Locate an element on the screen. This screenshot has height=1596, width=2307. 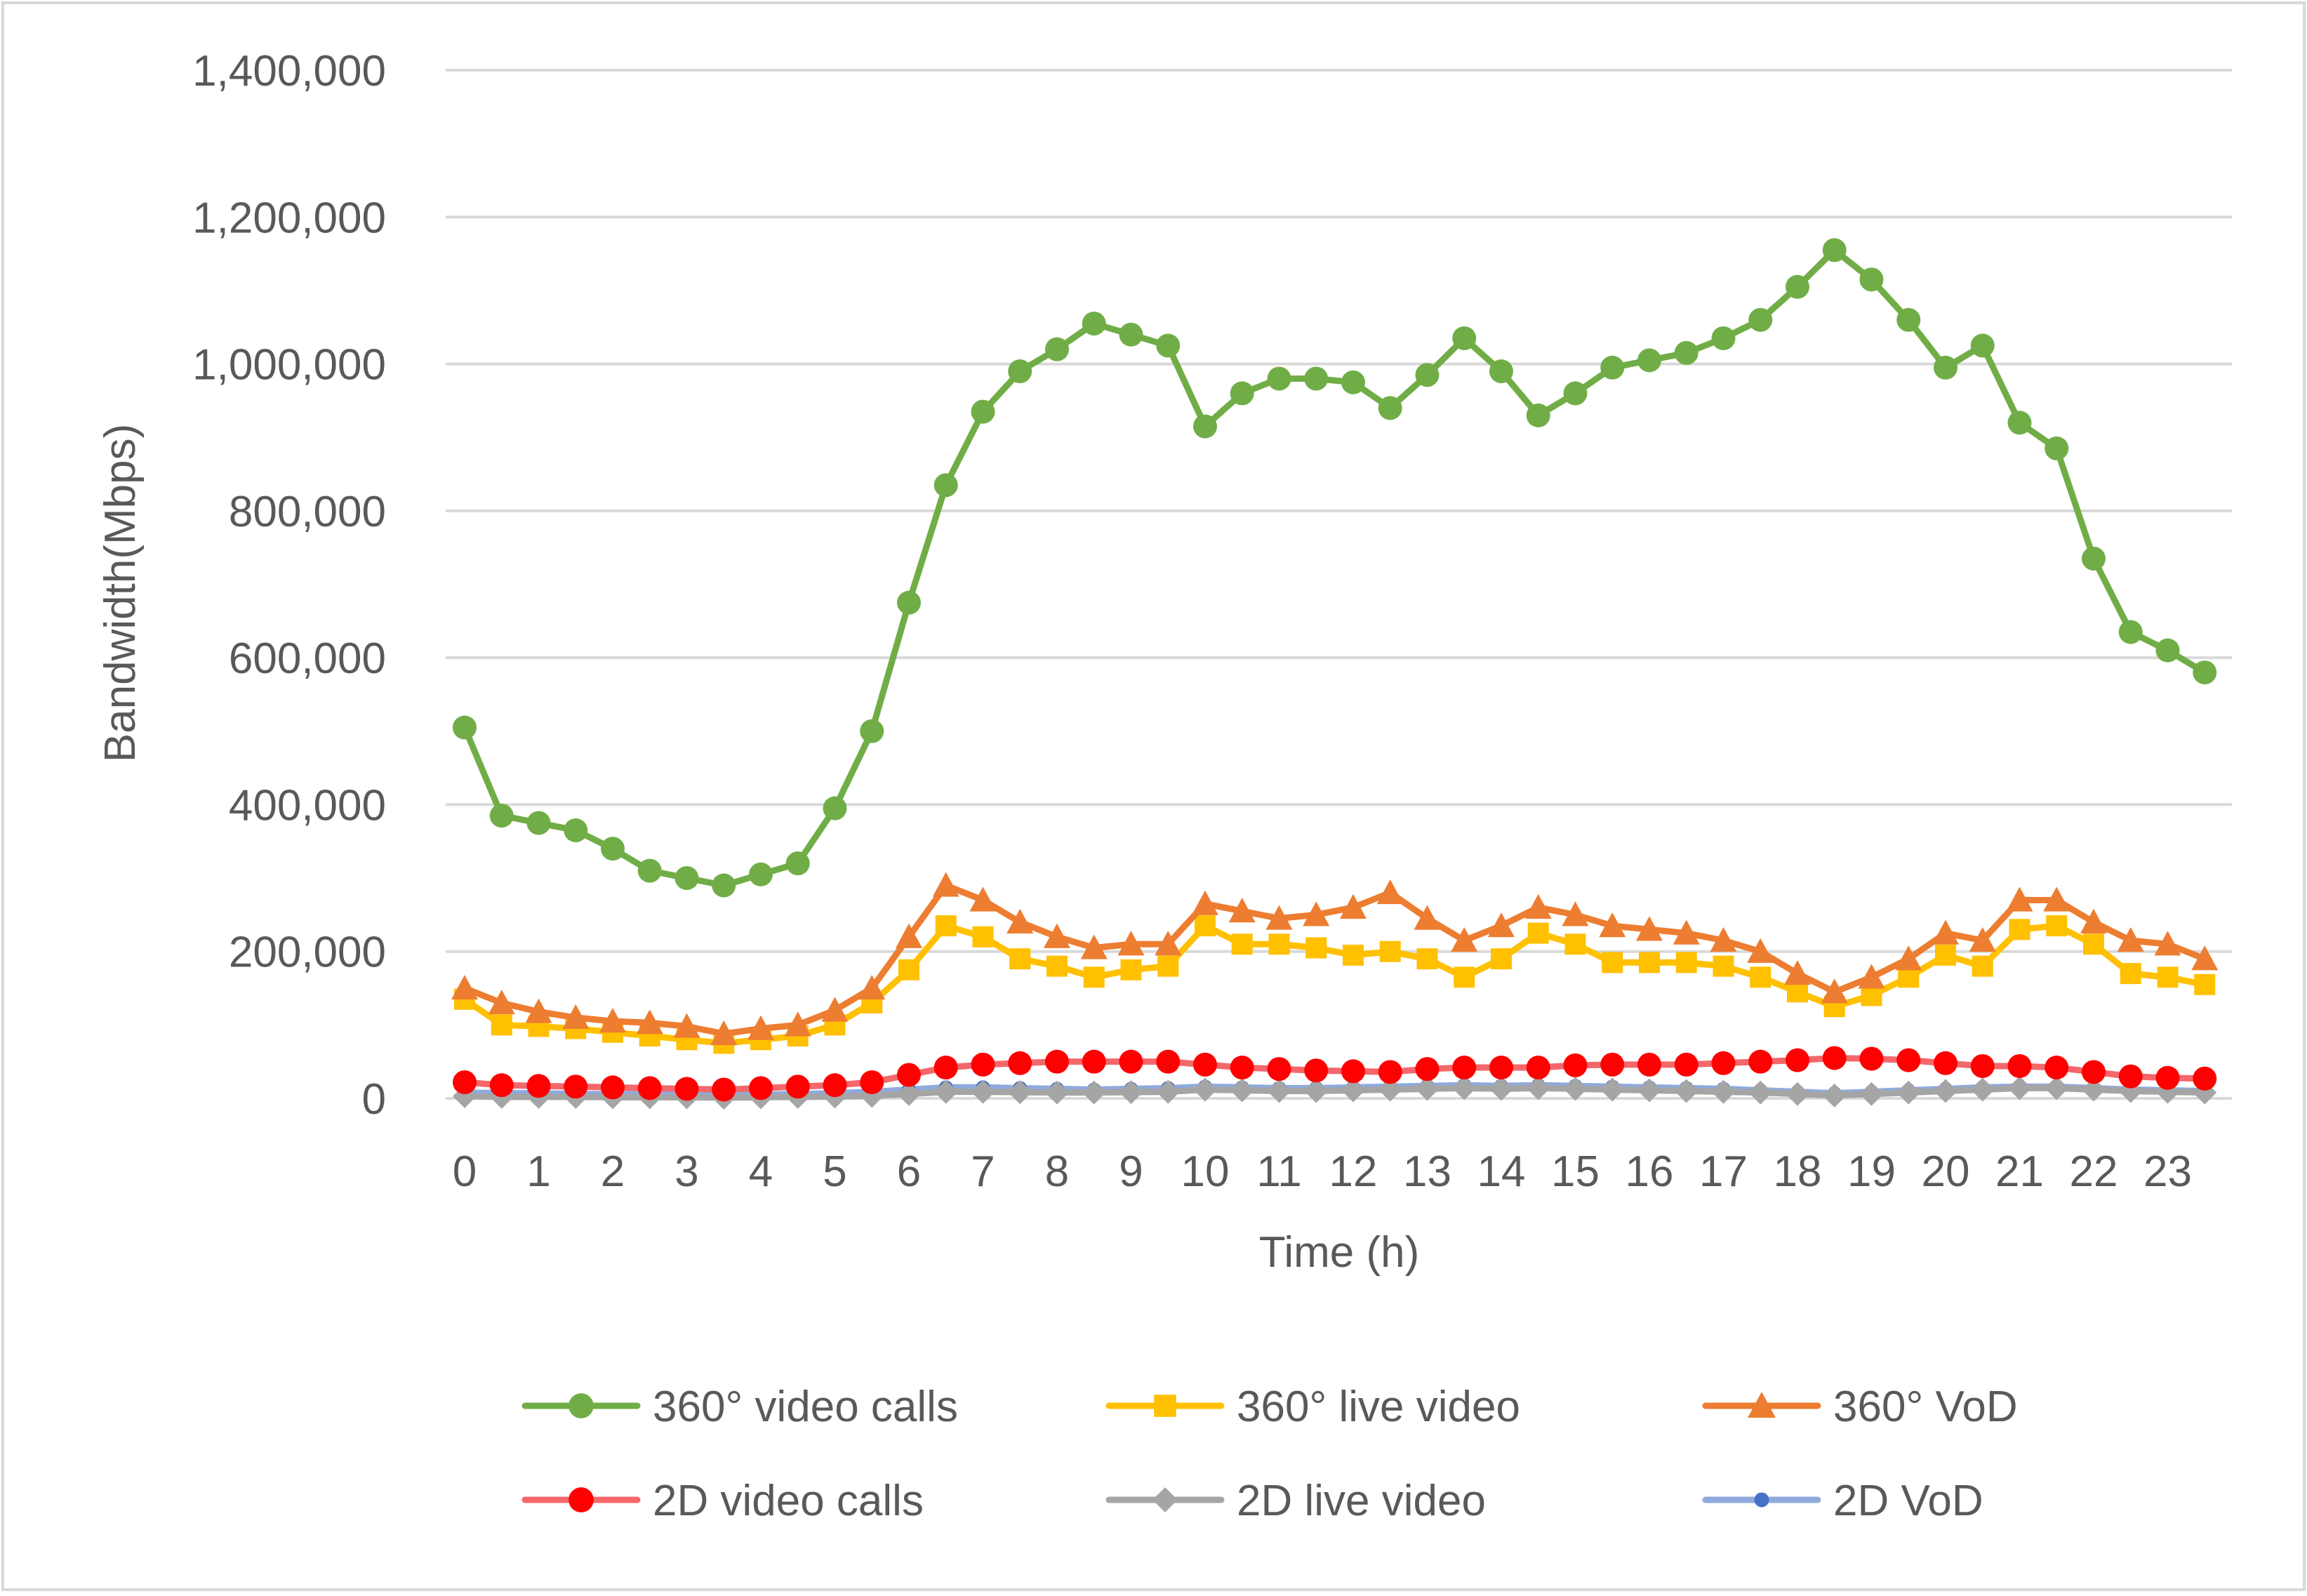
legend-label: 2D video calls is located at coordinates (788, 1501).